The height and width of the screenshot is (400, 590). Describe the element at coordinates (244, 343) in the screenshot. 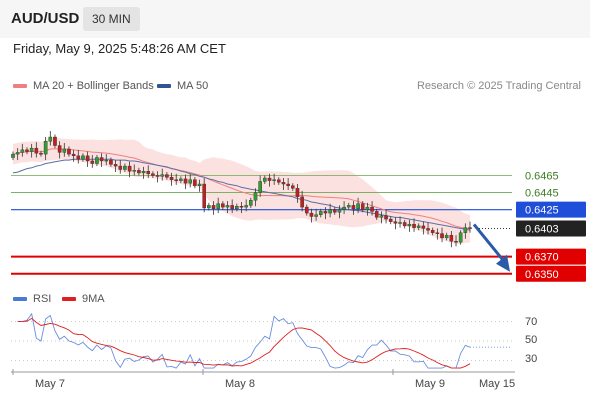

I see `rsi-9ma-line` at that location.